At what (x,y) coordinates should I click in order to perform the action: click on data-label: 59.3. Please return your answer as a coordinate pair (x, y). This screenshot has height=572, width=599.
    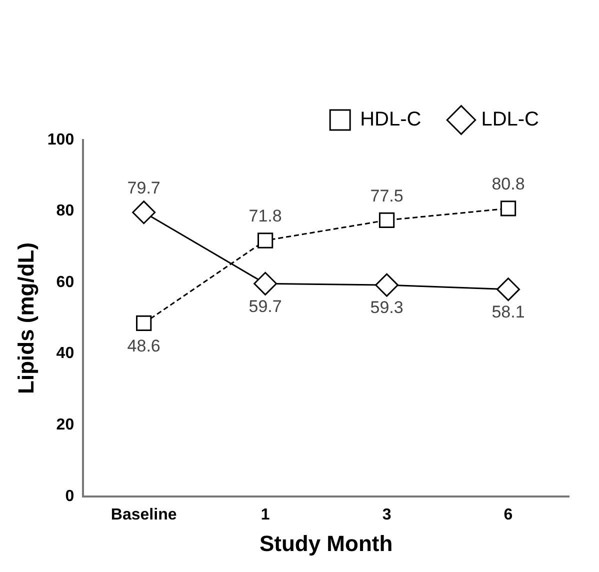
    Looking at the image, I should click on (387, 308).